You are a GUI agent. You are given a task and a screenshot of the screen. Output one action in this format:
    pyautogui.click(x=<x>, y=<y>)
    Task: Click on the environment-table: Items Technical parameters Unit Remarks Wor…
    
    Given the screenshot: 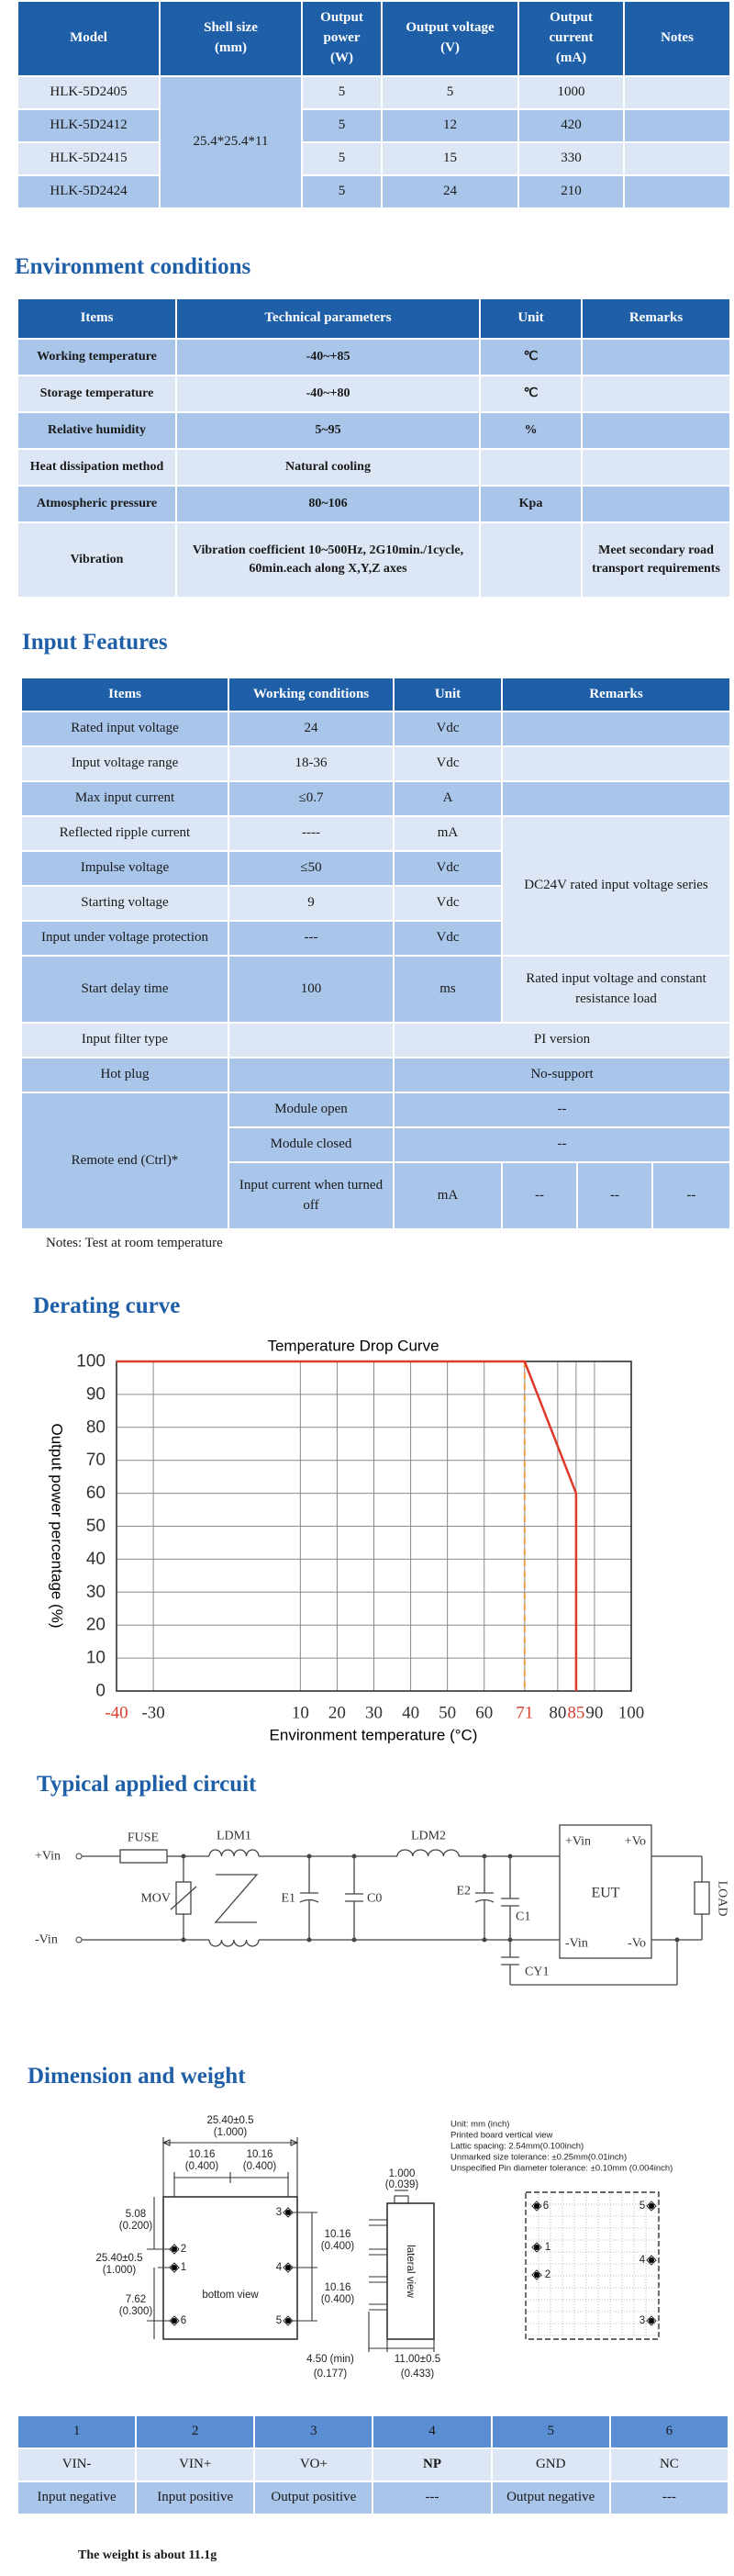 What is the action you would take?
    pyautogui.click(x=374, y=448)
    